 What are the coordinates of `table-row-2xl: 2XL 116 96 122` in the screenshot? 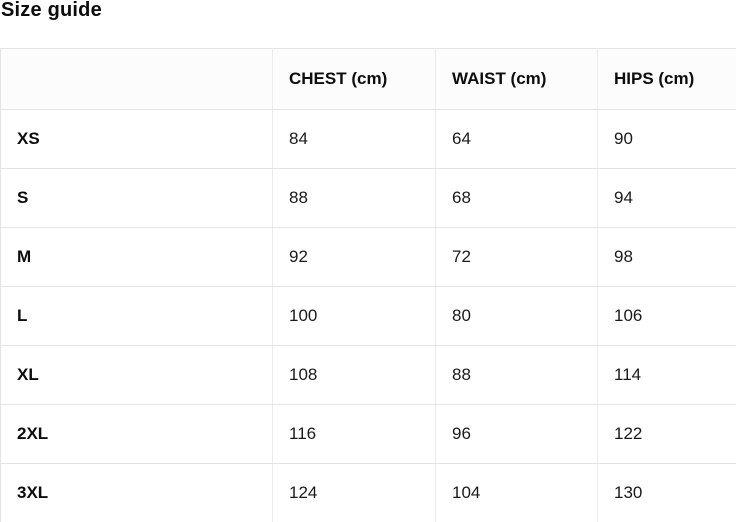 It's located at (368, 434).